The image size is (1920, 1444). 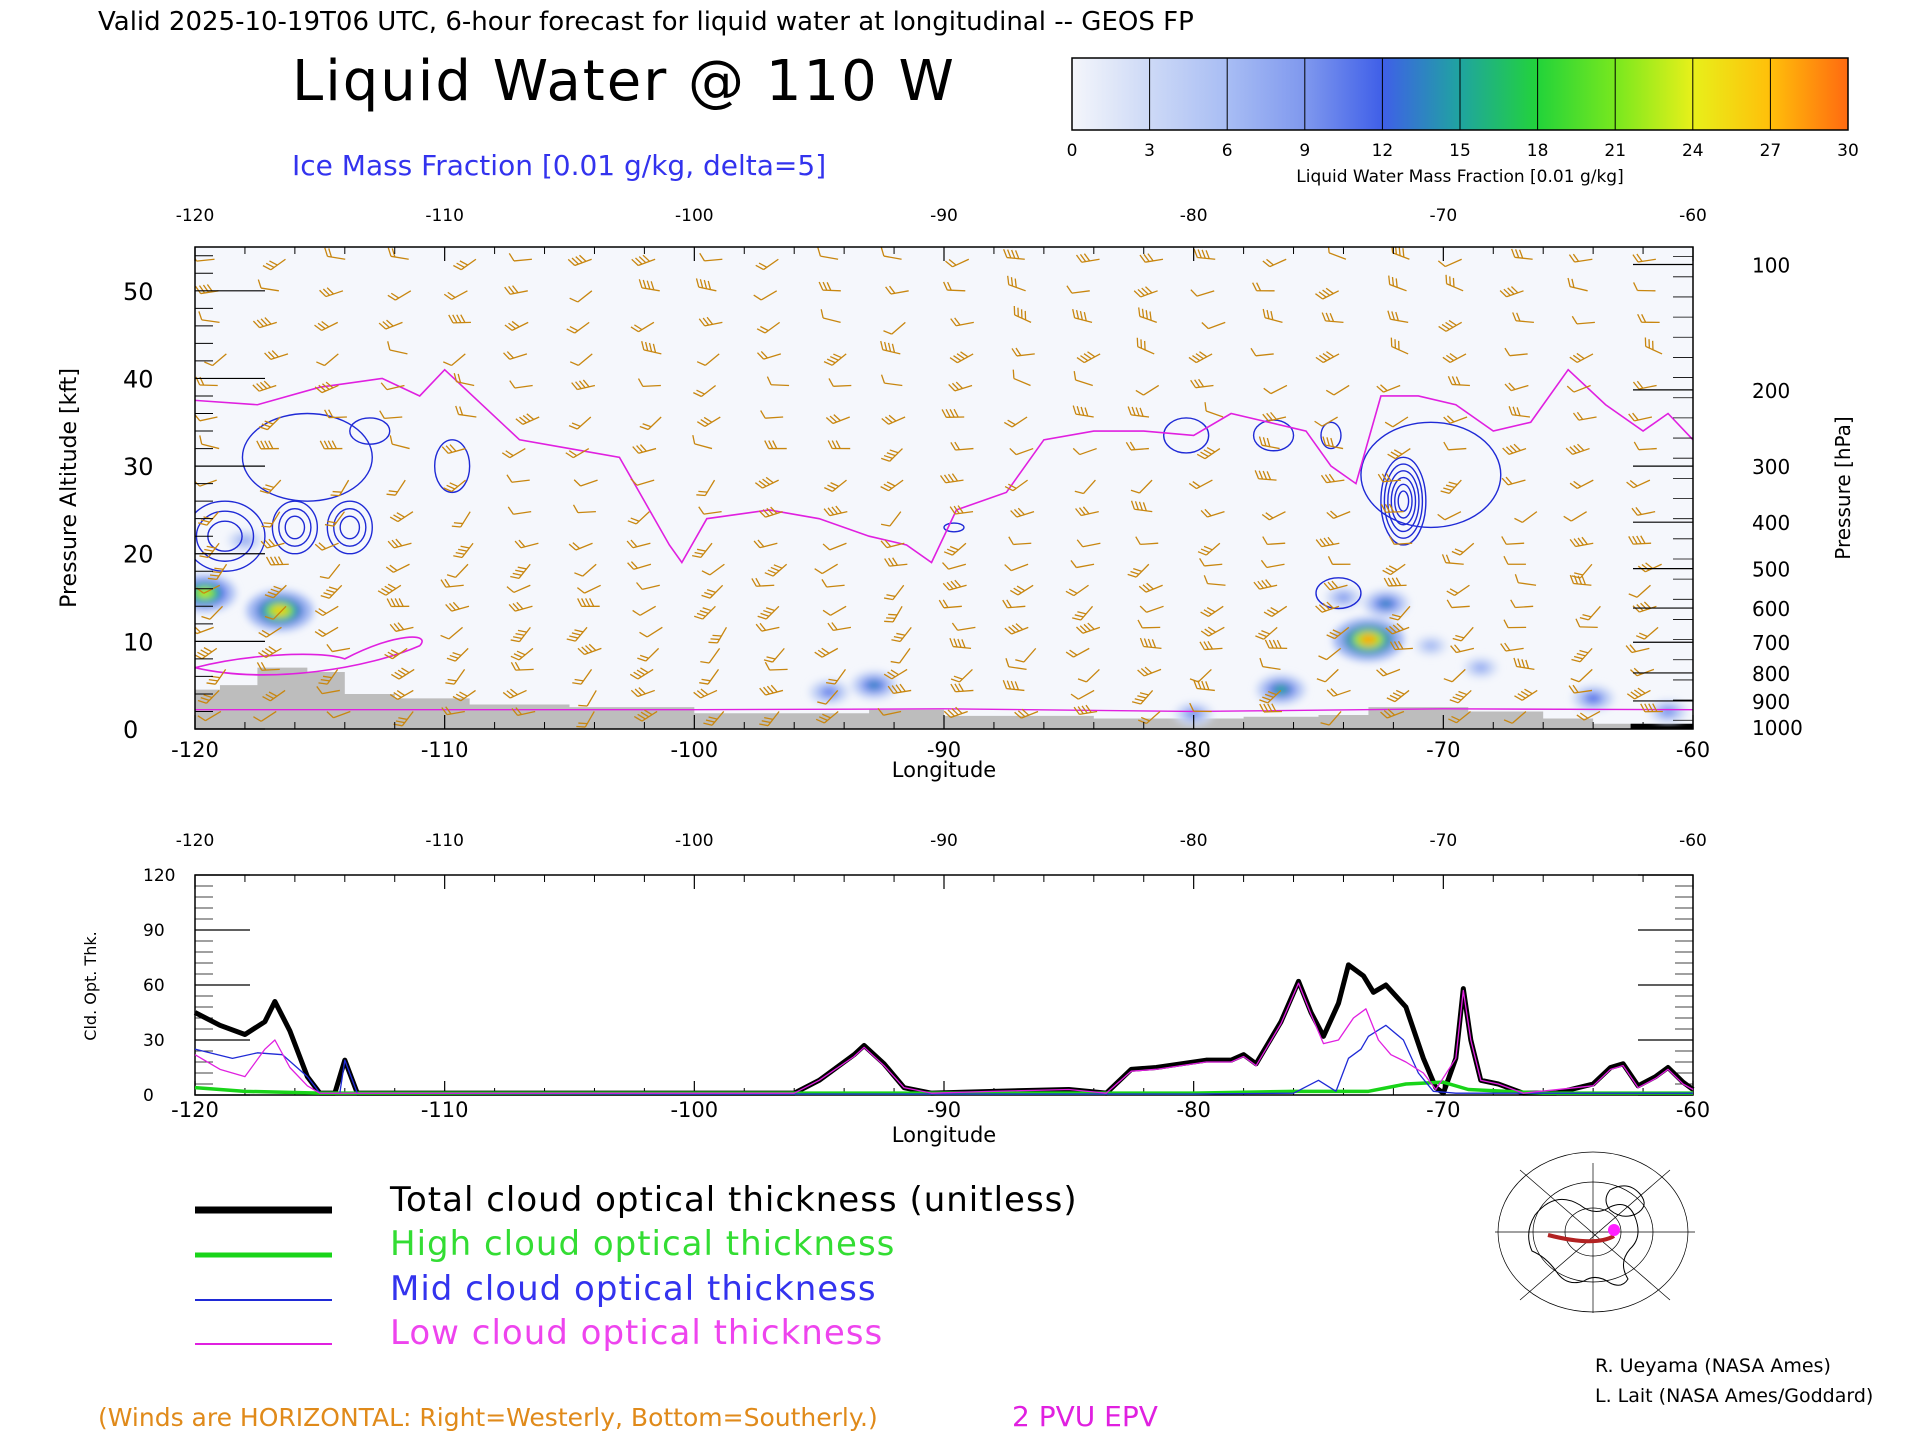 What do you see at coordinates (559, 165) in the screenshot?
I see `subtitle: Ice Mass Fraction [0.01 g/kg, delta=5]` at bounding box center [559, 165].